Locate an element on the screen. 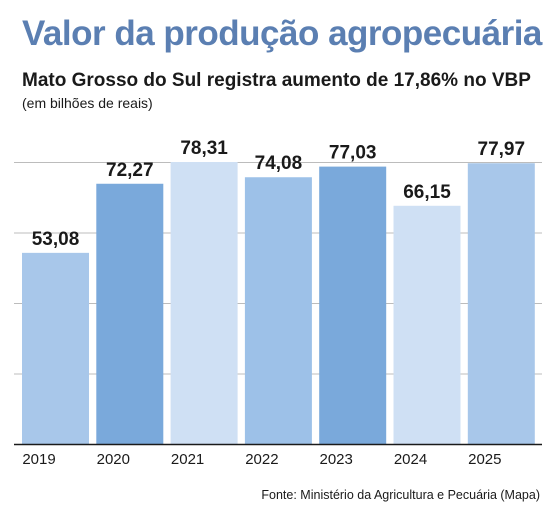  data-label: 77,97 is located at coordinates (502, 149).